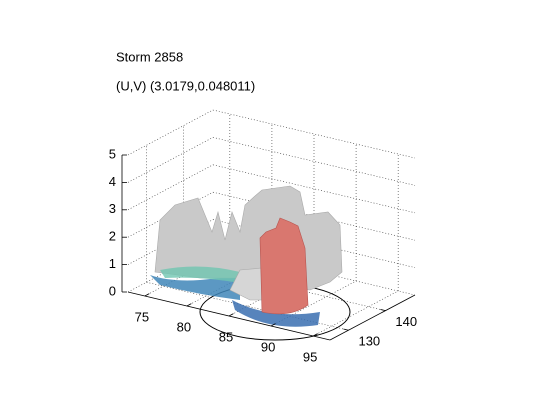 The image size is (533, 400). I want to click on y-axis-line, so click(372, 317).